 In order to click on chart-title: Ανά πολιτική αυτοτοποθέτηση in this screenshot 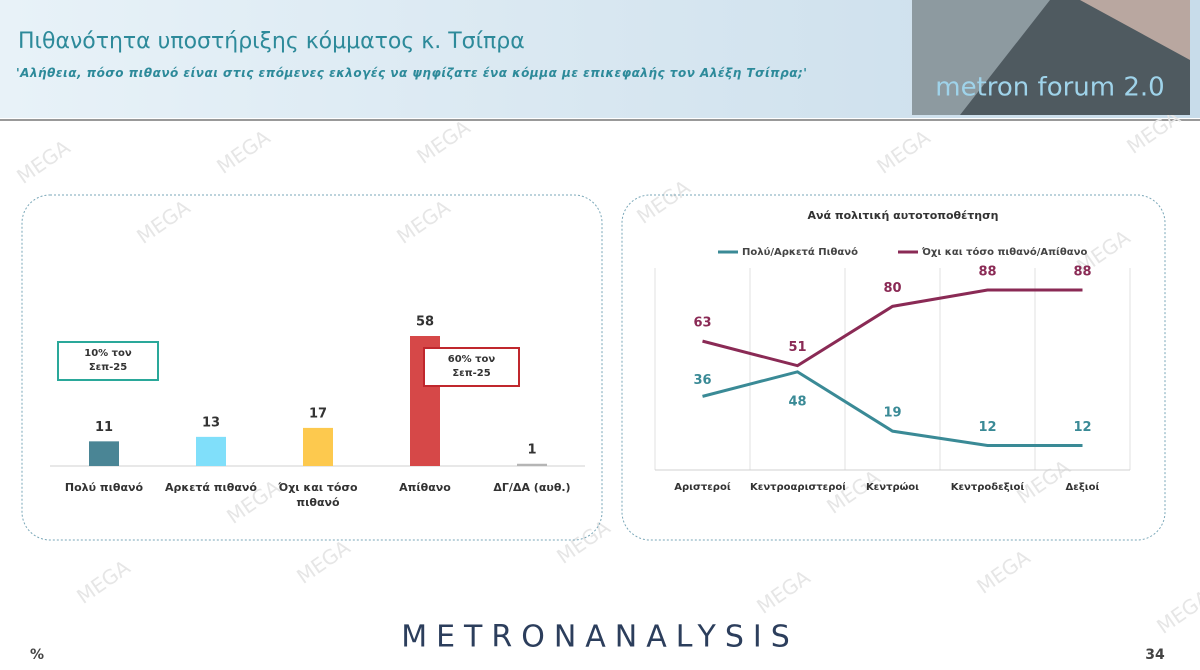, I will do `click(902, 215)`.